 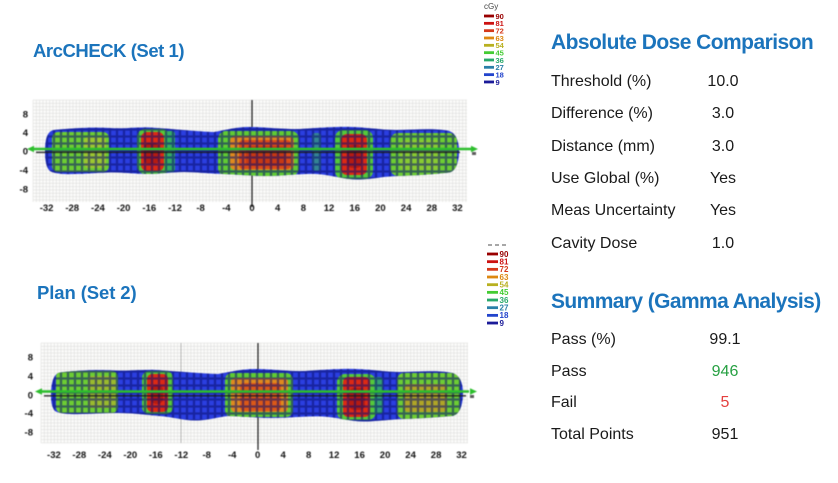 I want to click on svg-text: cGy, so click(x=491, y=6).